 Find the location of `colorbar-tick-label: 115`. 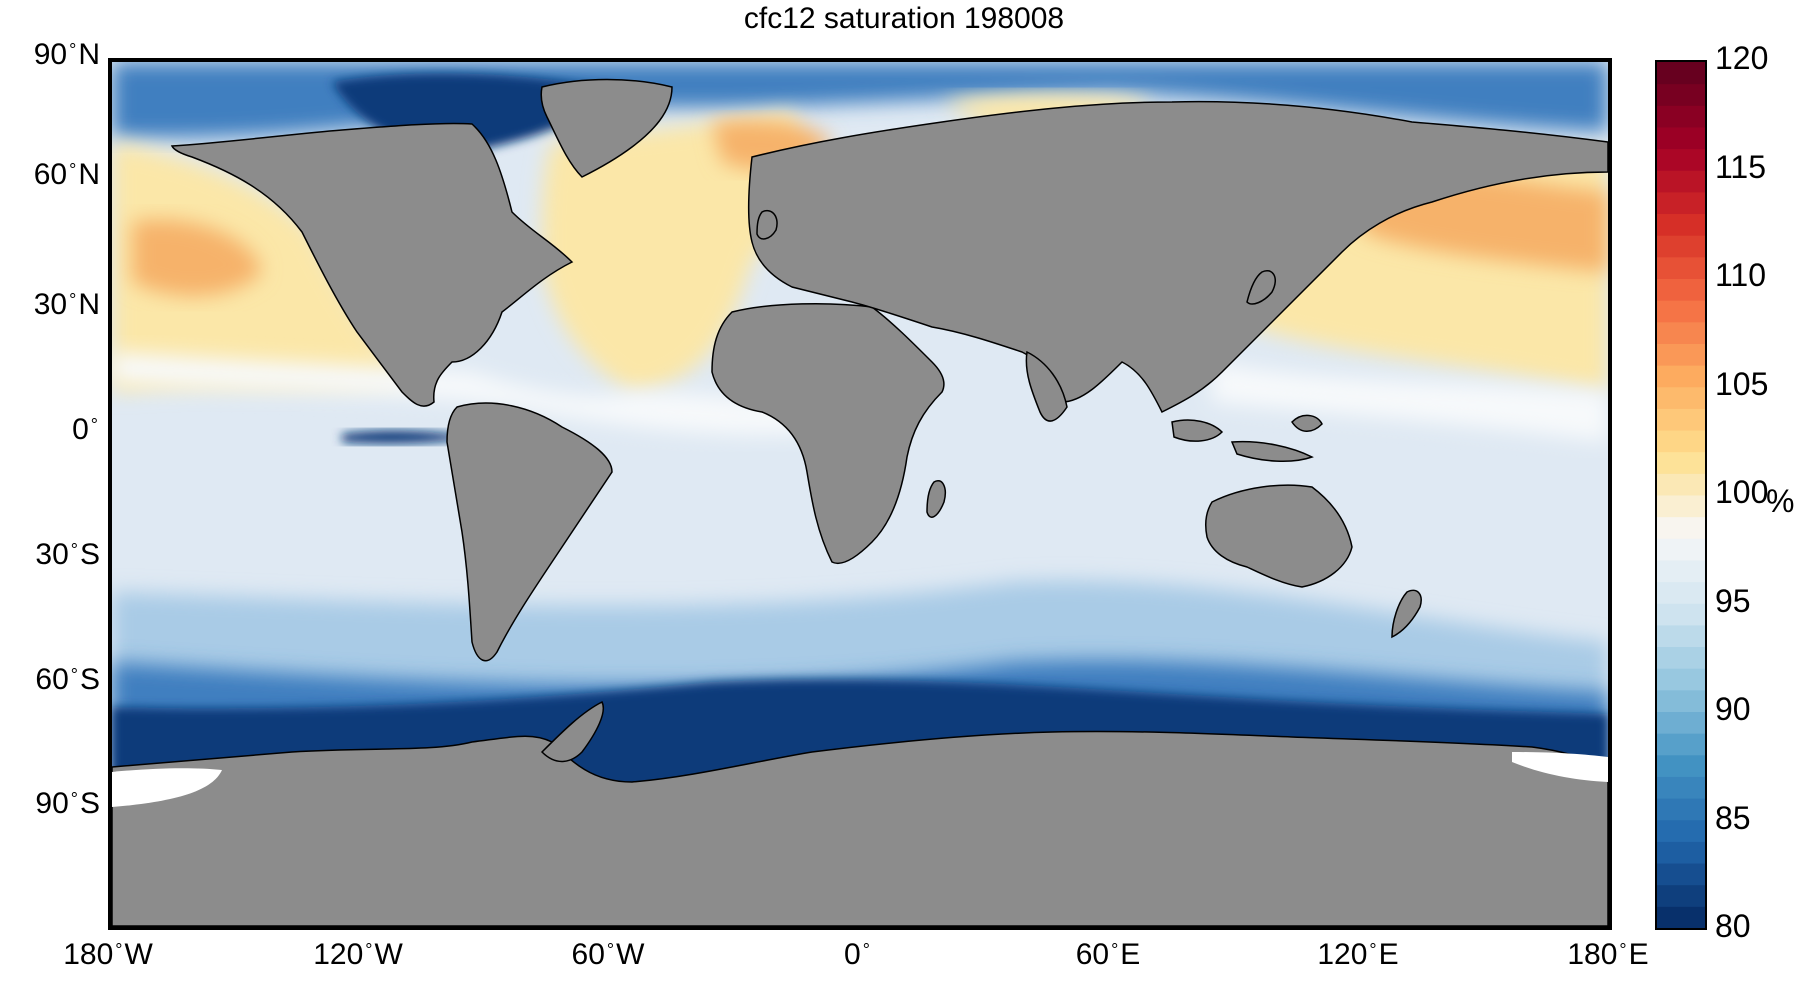

colorbar-tick-label: 115 is located at coordinates (1741, 166).